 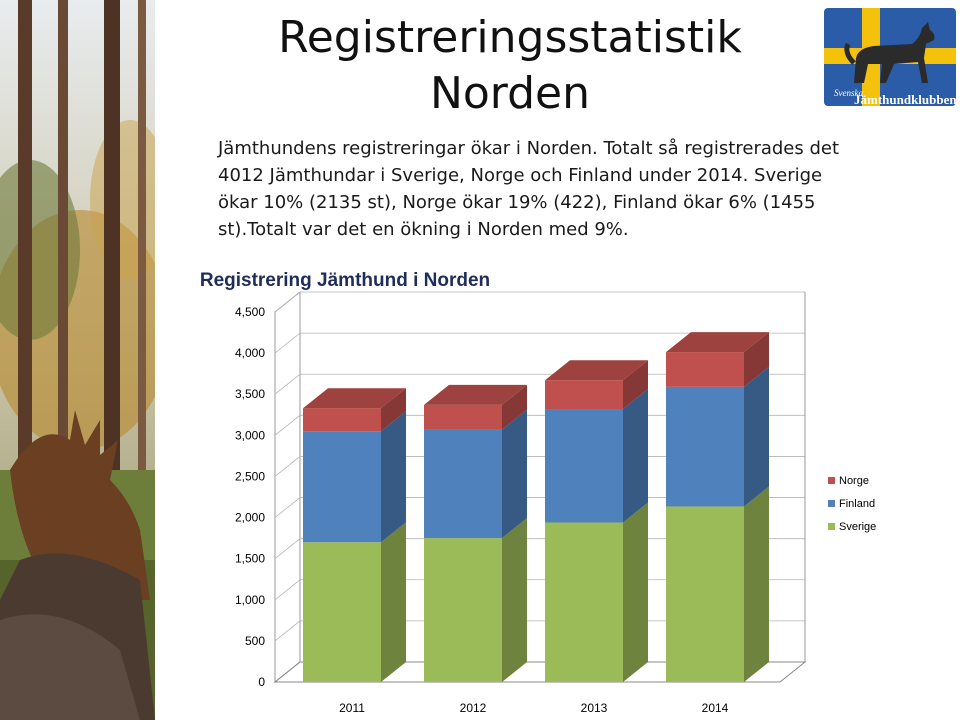 I want to click on legend-label-sverige: Sverige, so click(x=857, y=527).